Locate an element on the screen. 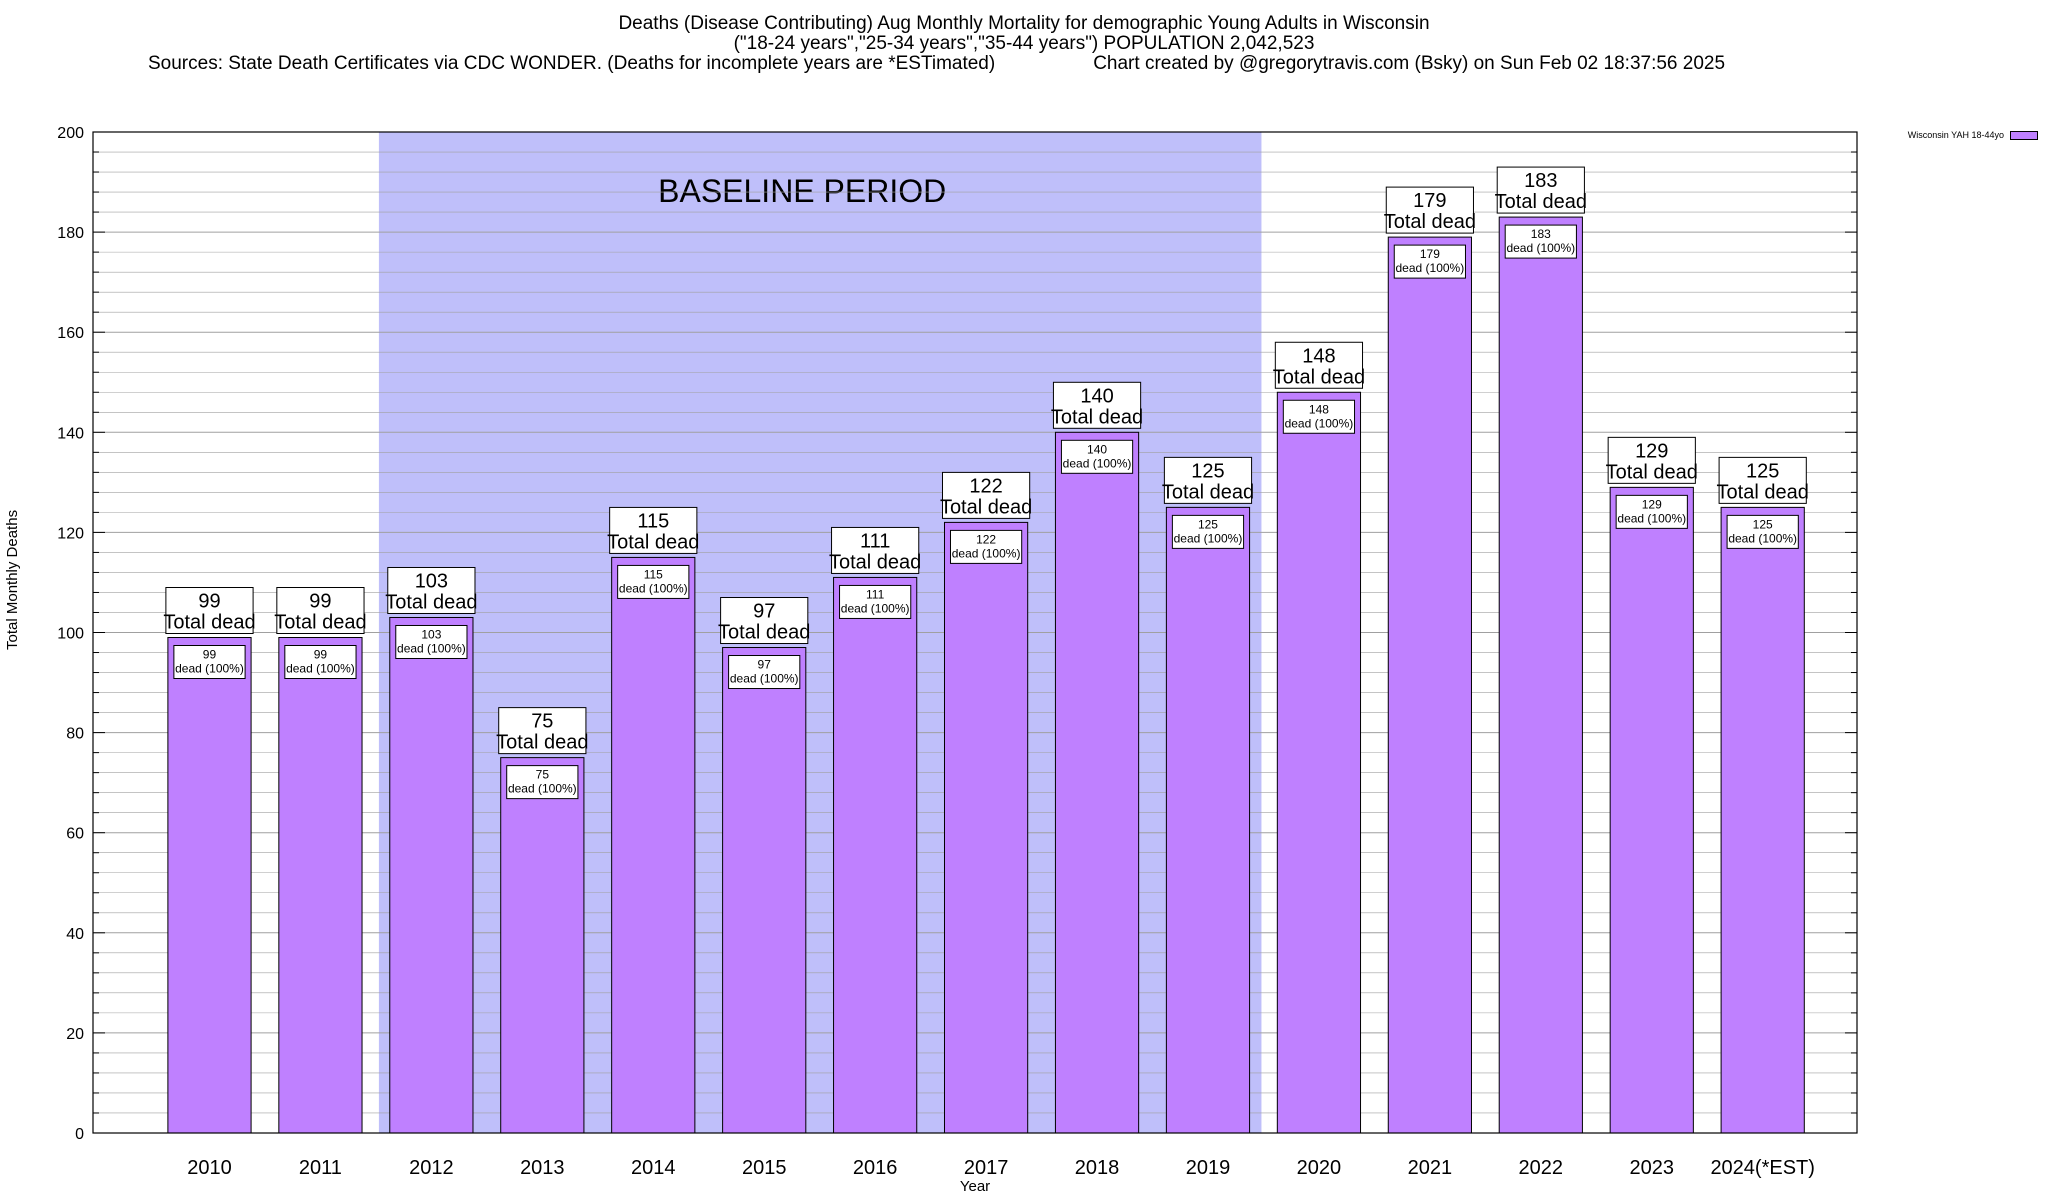  bar-total-value: 111 is located at coordinates (875, 541).